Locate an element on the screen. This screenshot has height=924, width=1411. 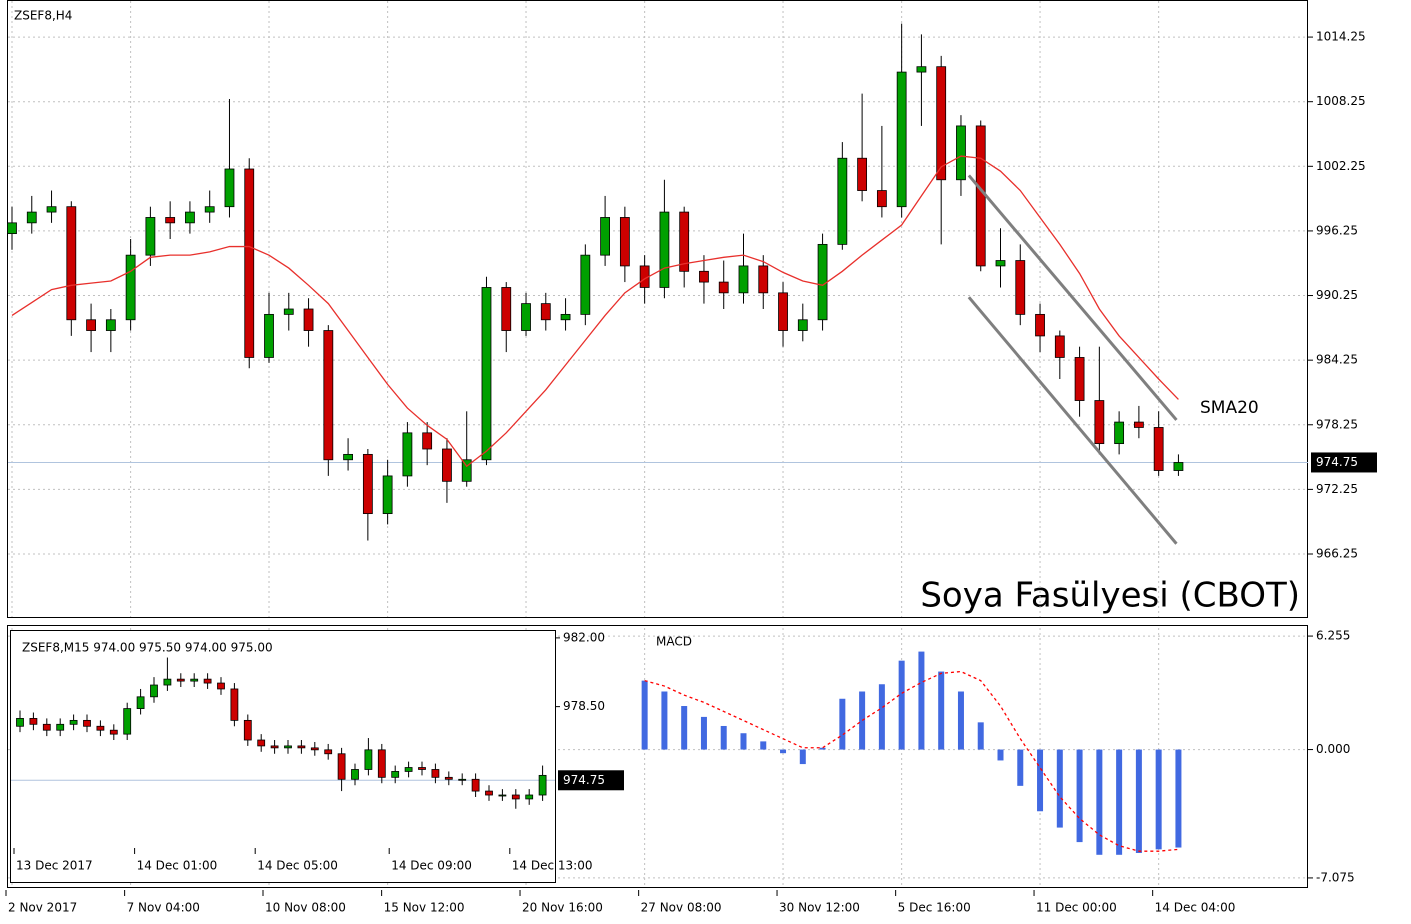
y-tick-label: 982.00 is located at coordinates (584, 637).